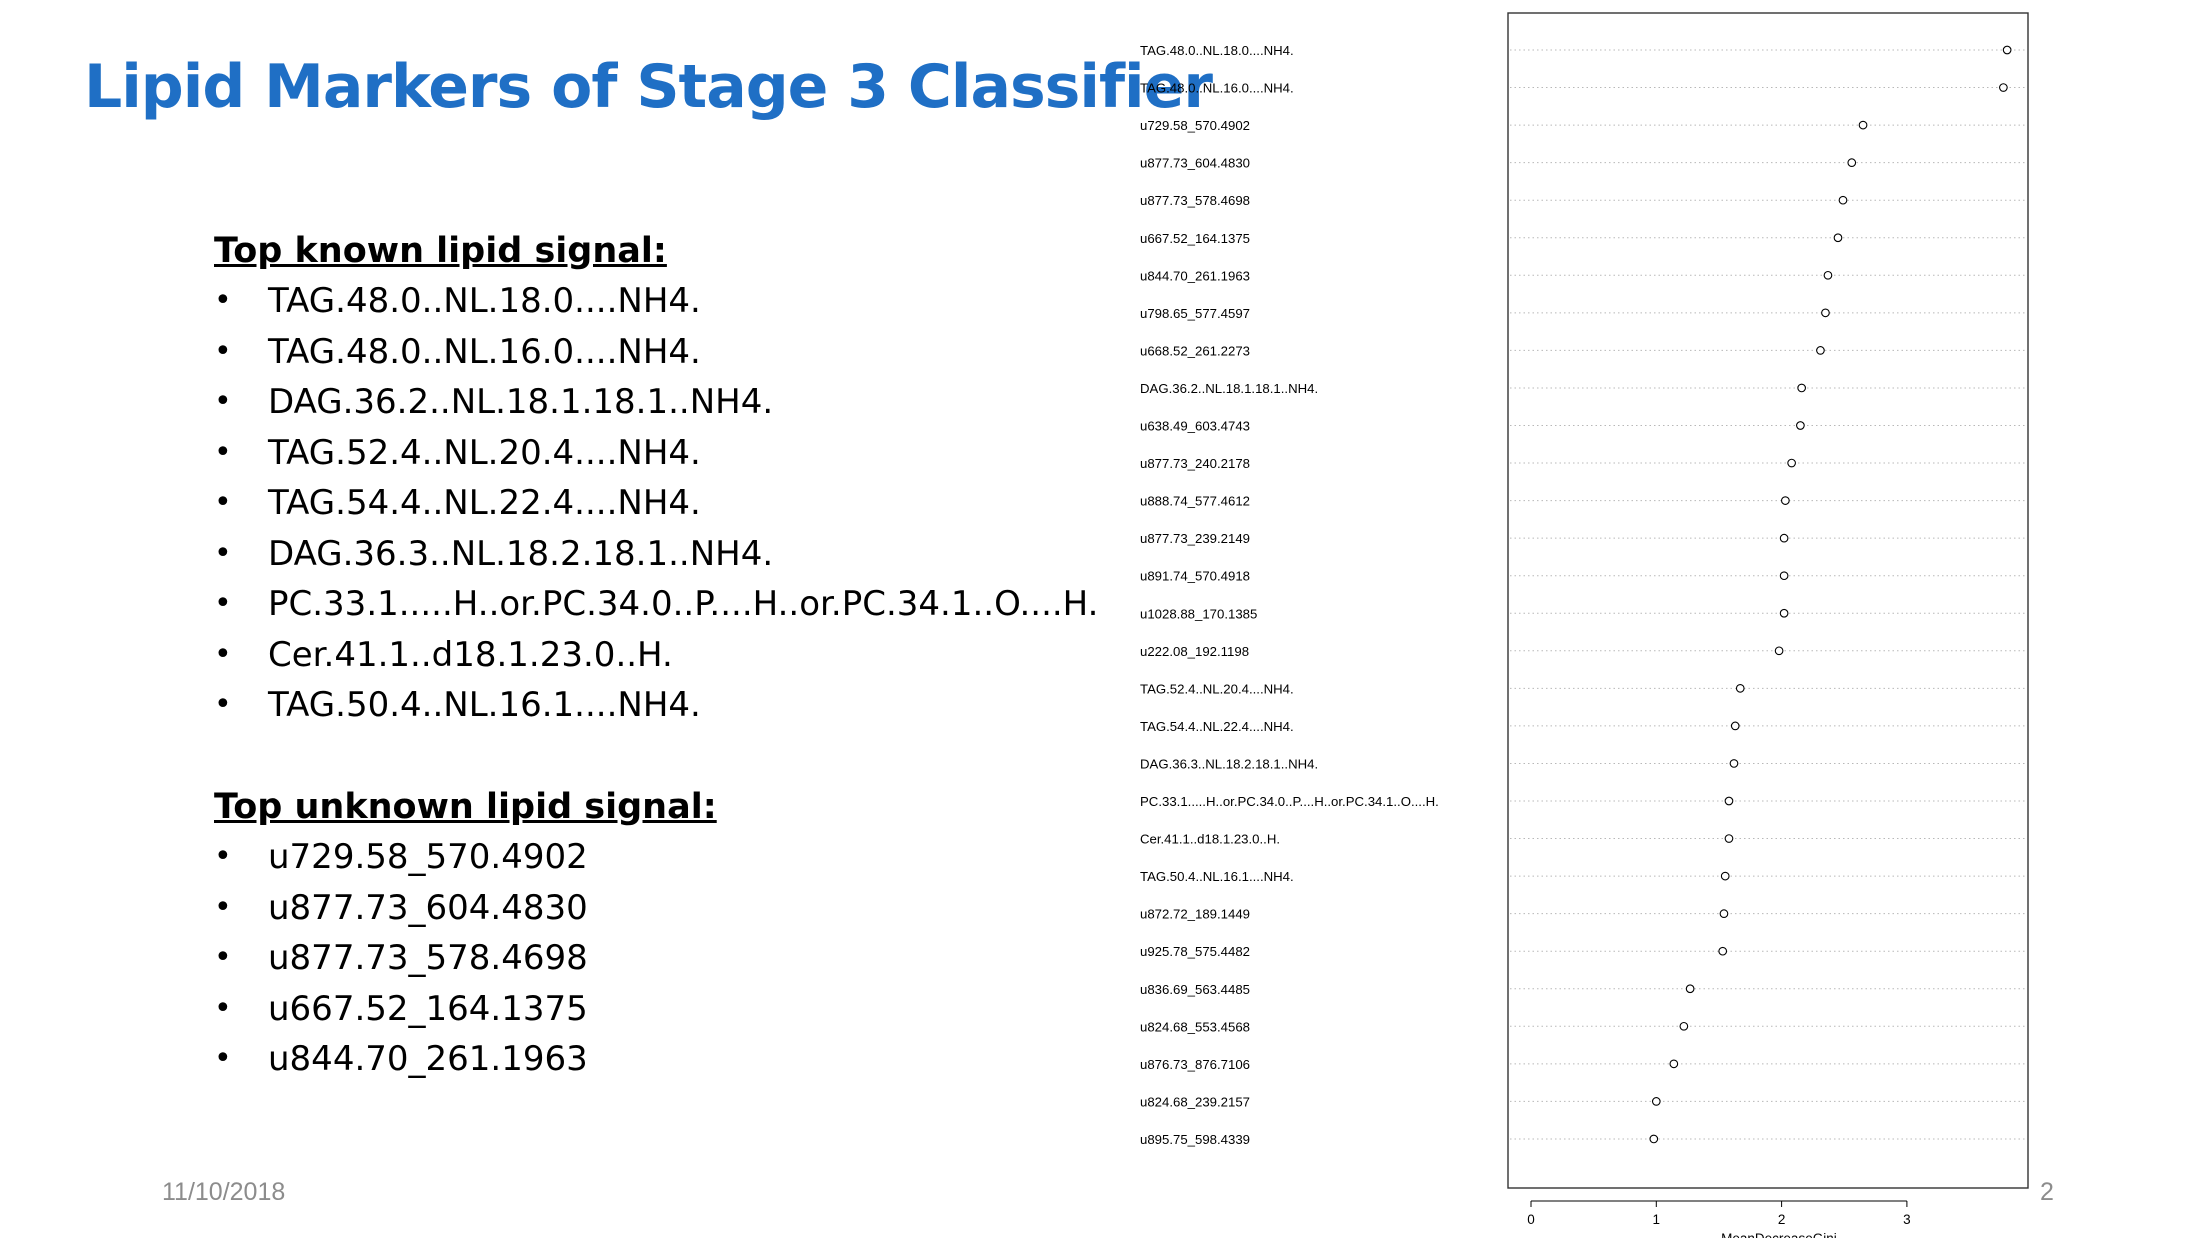 This screenshot has width=2202, height=1238. What do you see at coordinates (1195, 951) in the screenshot?
I see `category-label: u925.78_575.4482` at bounding box center [1195, 951].